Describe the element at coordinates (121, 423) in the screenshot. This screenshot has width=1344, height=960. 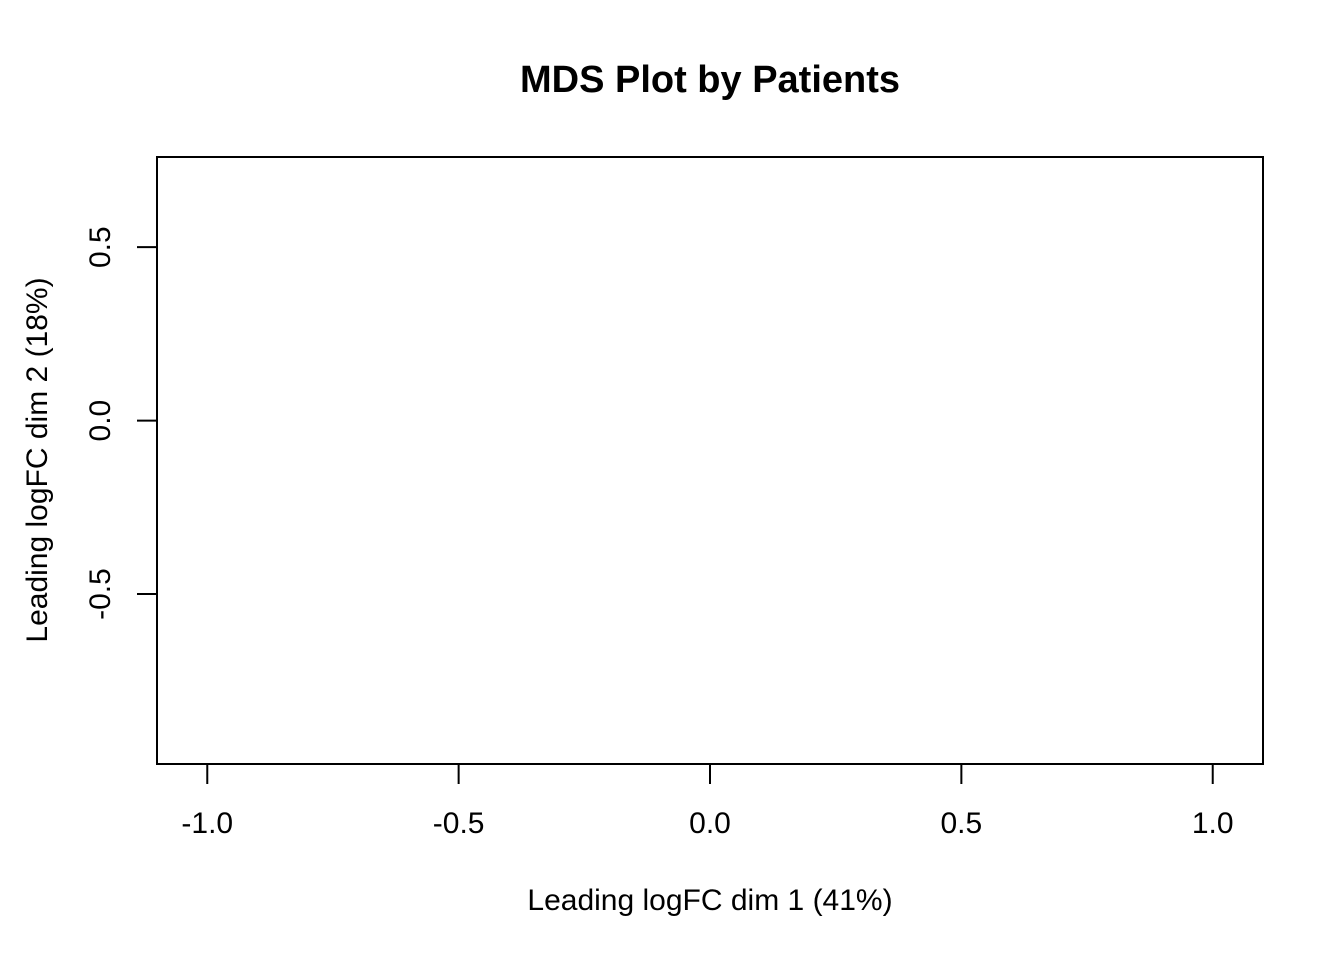
I see `y-axis: 0.5 0.0 -0.5` at that location.